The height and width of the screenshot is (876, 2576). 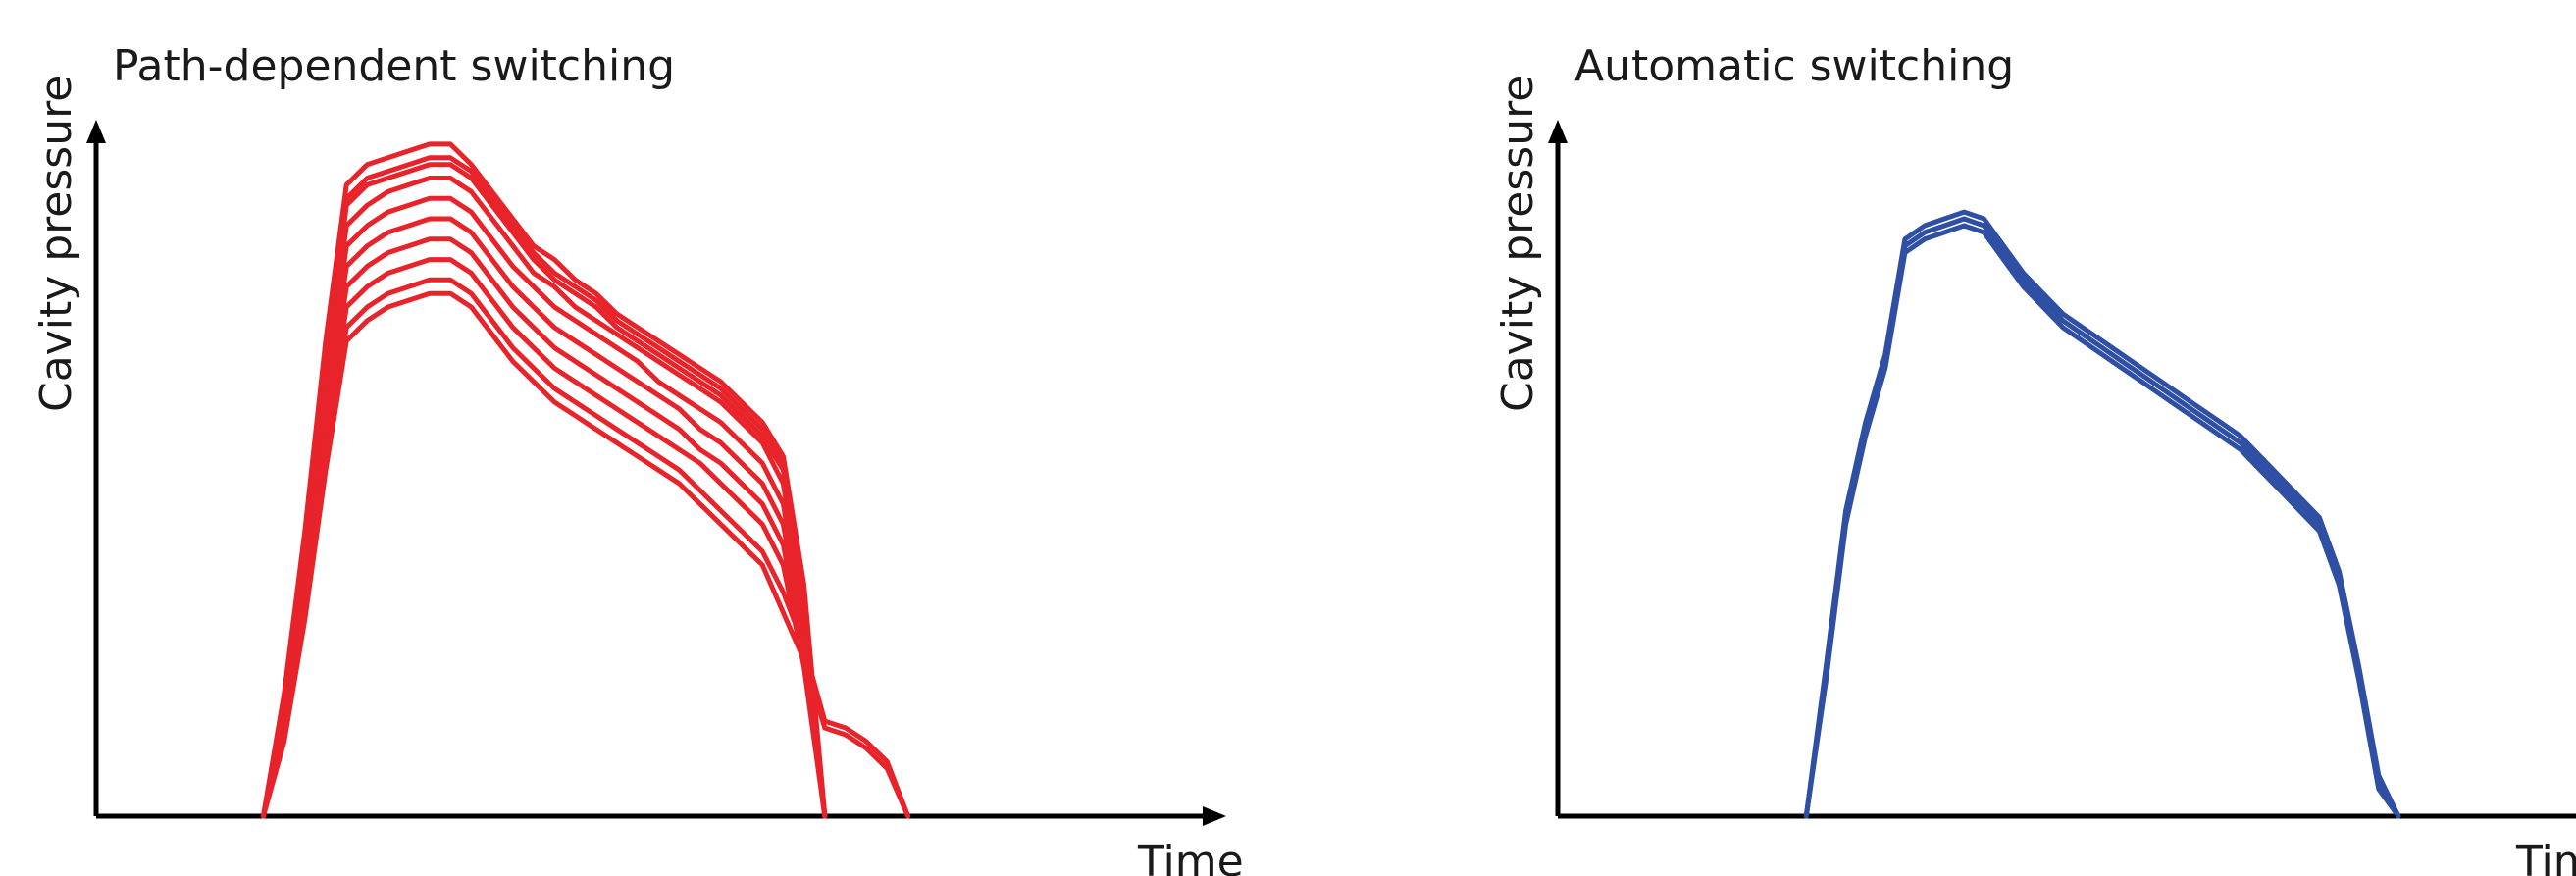 What do you see at coordinates (1214, 816) in the screenshot?
I see `x-axis-arrow` at bounding box center [1214, 816].